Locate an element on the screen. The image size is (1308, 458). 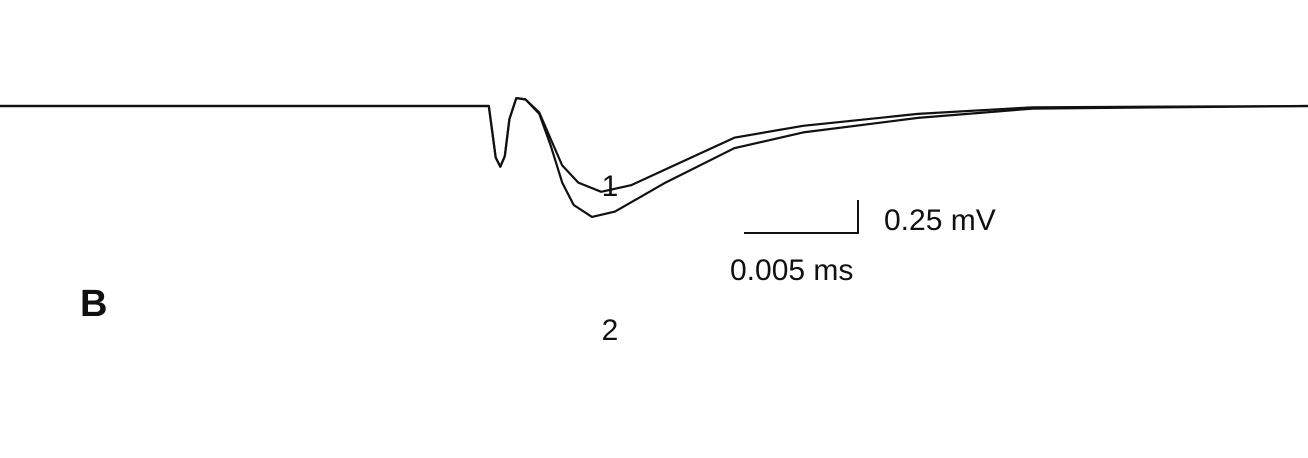
scale-bar-y-label: 0.25 mV is located at coordinates (940, 220).